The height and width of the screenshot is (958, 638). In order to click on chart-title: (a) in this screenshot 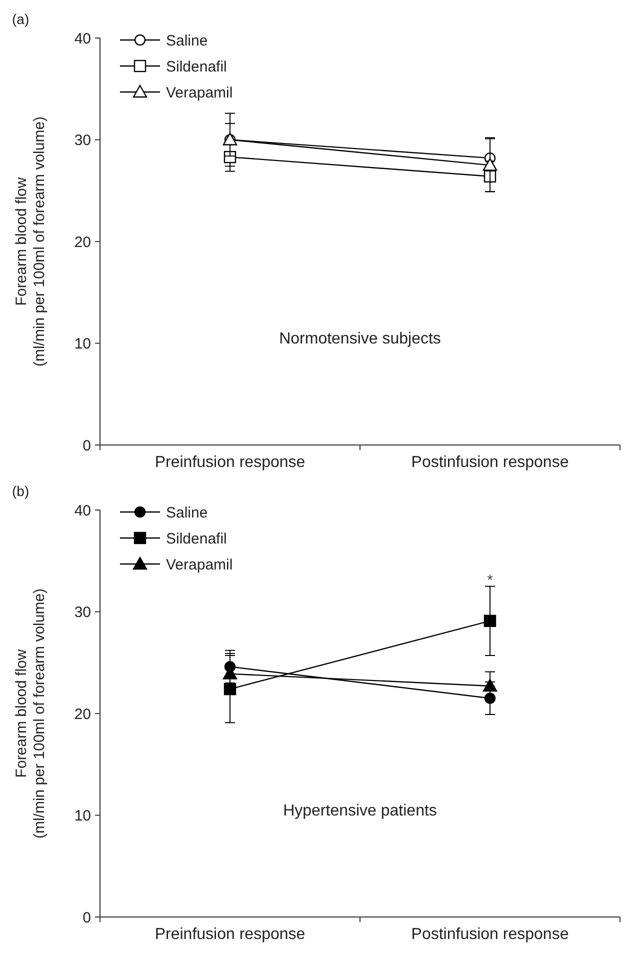, I will do `click(21, 19)`.